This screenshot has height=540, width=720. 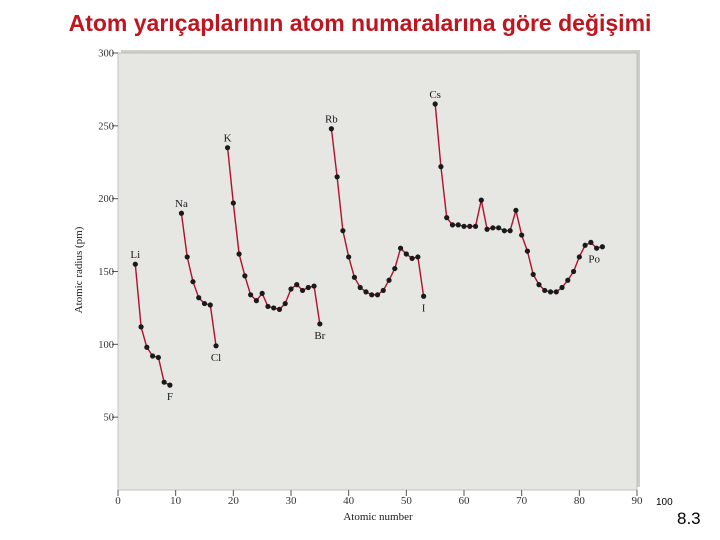 What do you see at coordinates (424, 308) in the screenshot?
I see `element-label: I` at bounding box center [424, 308].